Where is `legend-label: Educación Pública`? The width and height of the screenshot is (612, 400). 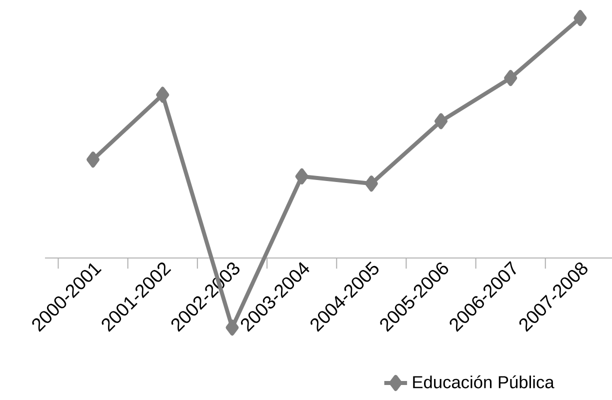 legend-label: Educación Pública is located at coordinates (483, 381).